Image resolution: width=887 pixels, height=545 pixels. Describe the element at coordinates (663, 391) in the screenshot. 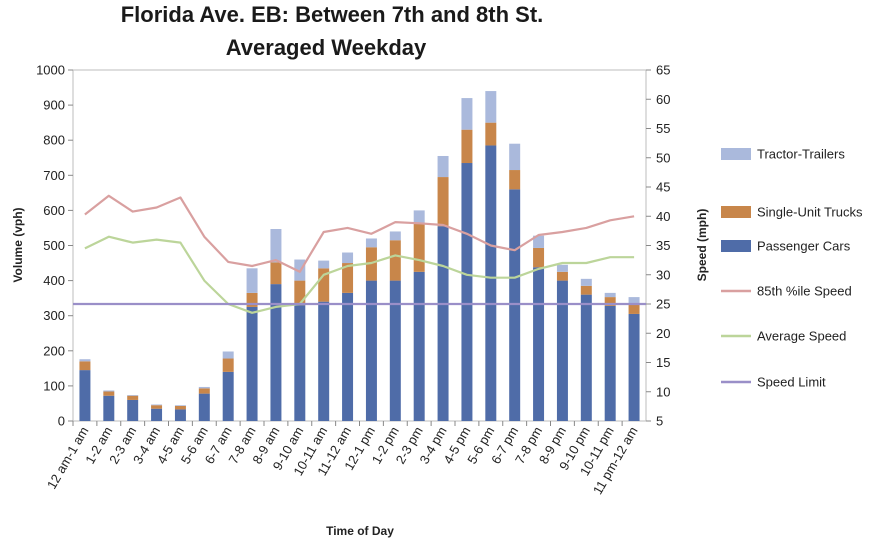

I see `y2-tick-label-1: 10` at that location.